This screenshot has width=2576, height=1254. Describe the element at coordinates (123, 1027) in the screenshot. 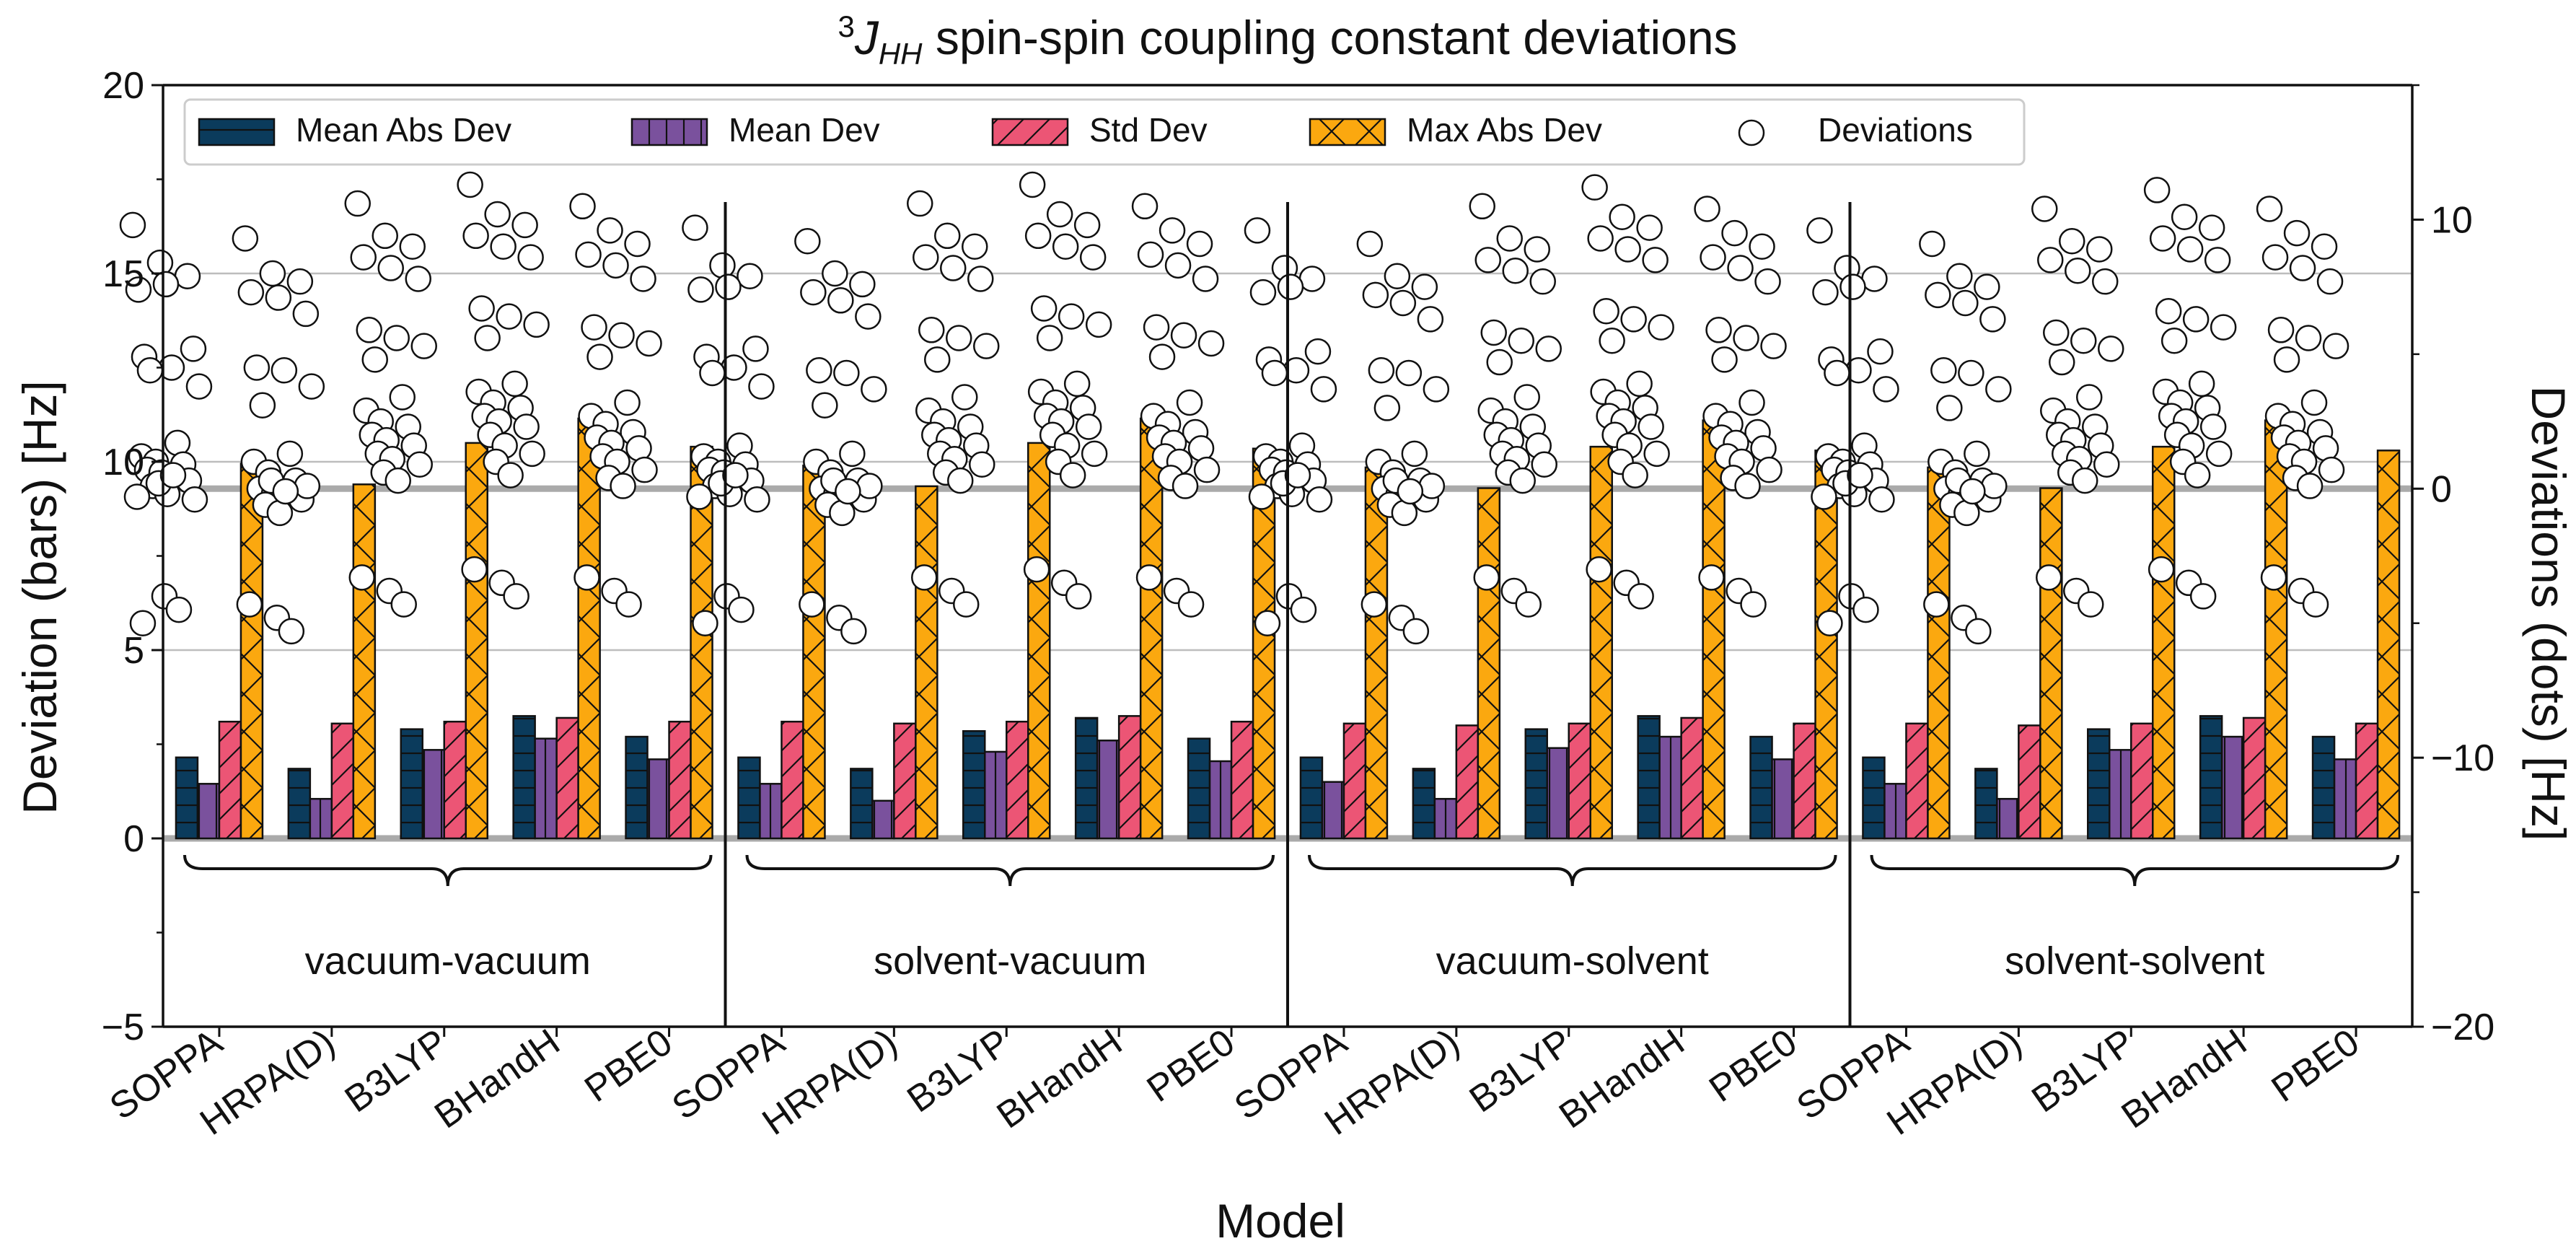

I see `y-tick-label-left: −5` at that location.